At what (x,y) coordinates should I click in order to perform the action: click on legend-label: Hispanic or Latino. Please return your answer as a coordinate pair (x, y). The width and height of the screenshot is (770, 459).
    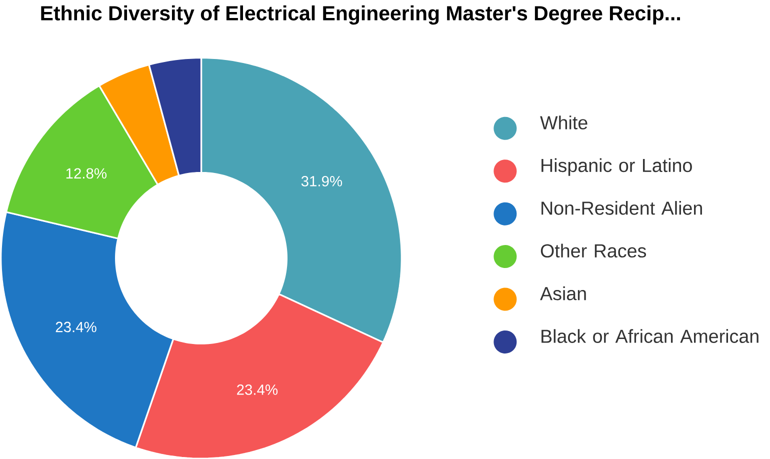
    Looking at the image, I should click on (617, 167).